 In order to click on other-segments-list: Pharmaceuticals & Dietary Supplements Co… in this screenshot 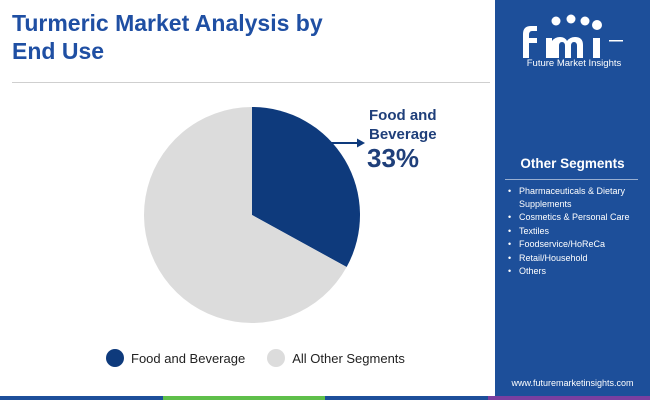, I will do `click(575, 232)`.